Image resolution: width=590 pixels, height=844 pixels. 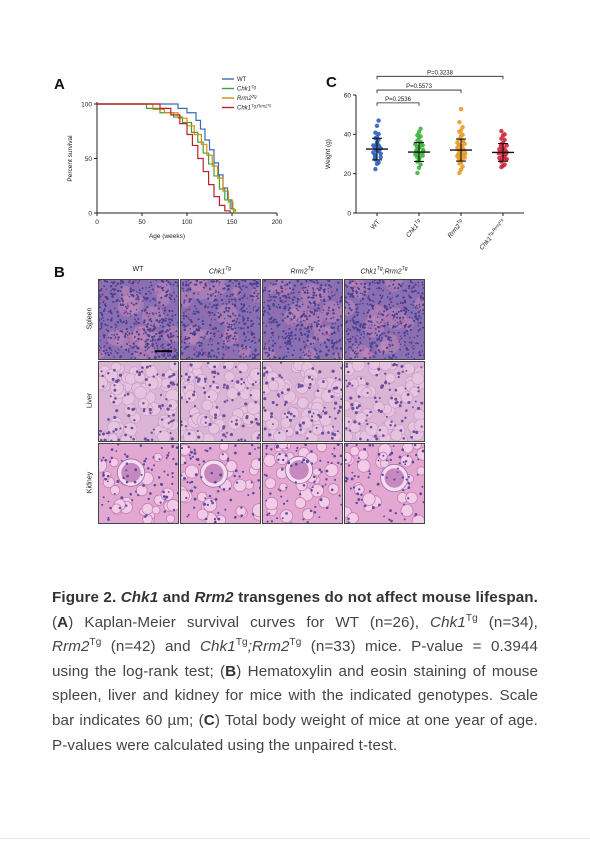 I want to click on glomerulus, so click(x=131, y=472).